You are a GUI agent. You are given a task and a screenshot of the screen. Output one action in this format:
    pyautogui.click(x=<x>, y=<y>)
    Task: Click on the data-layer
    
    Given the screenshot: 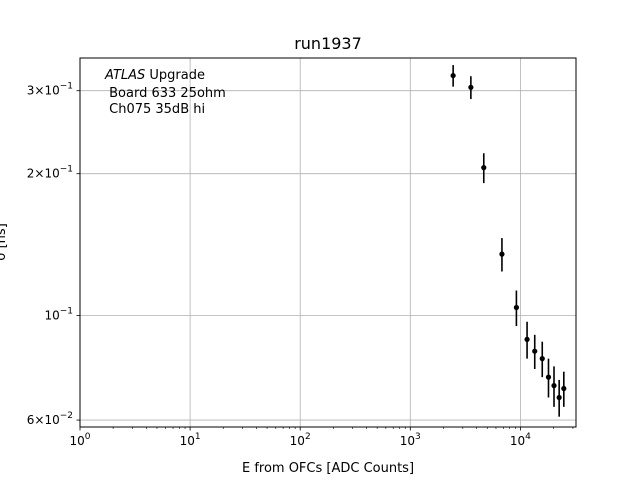 What is the action you would take?
    pyautogui.click(x=508, y=241)
    